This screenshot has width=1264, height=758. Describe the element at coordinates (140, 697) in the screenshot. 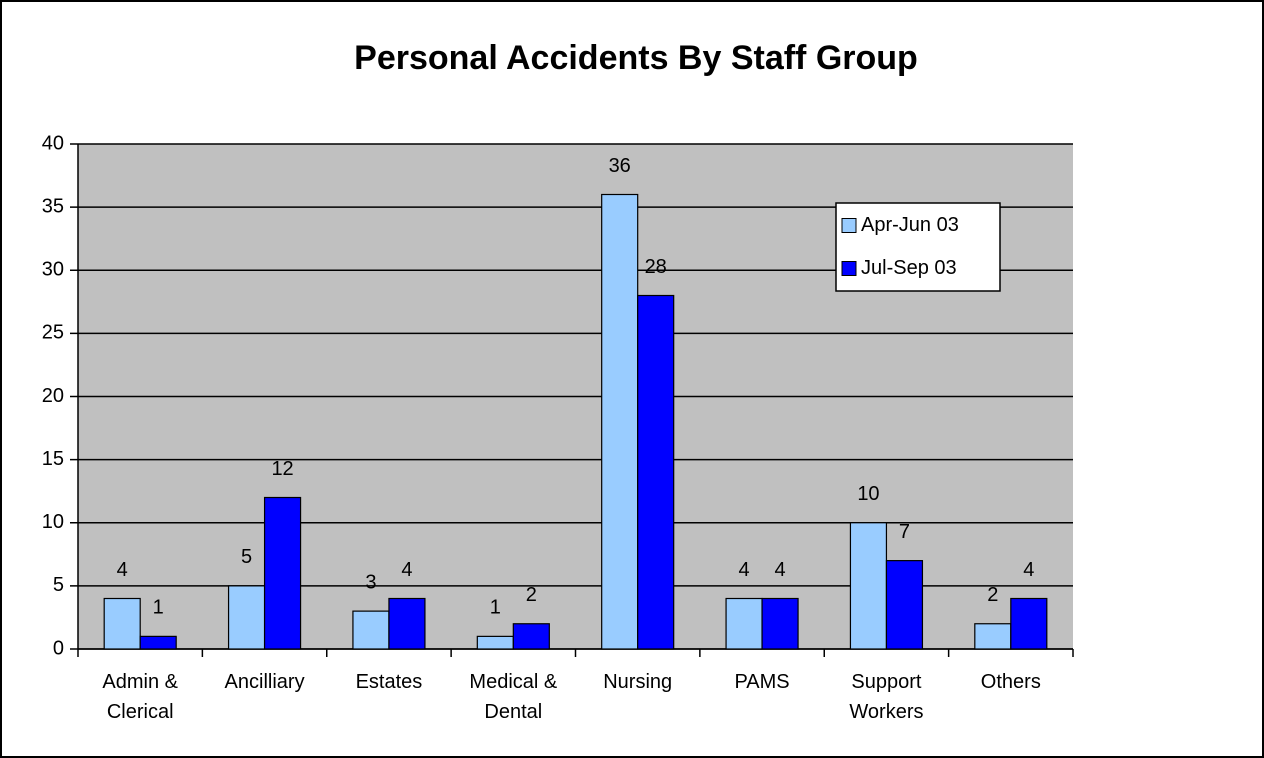

I see `x-tick-label: Admin & Clerical` at that location.